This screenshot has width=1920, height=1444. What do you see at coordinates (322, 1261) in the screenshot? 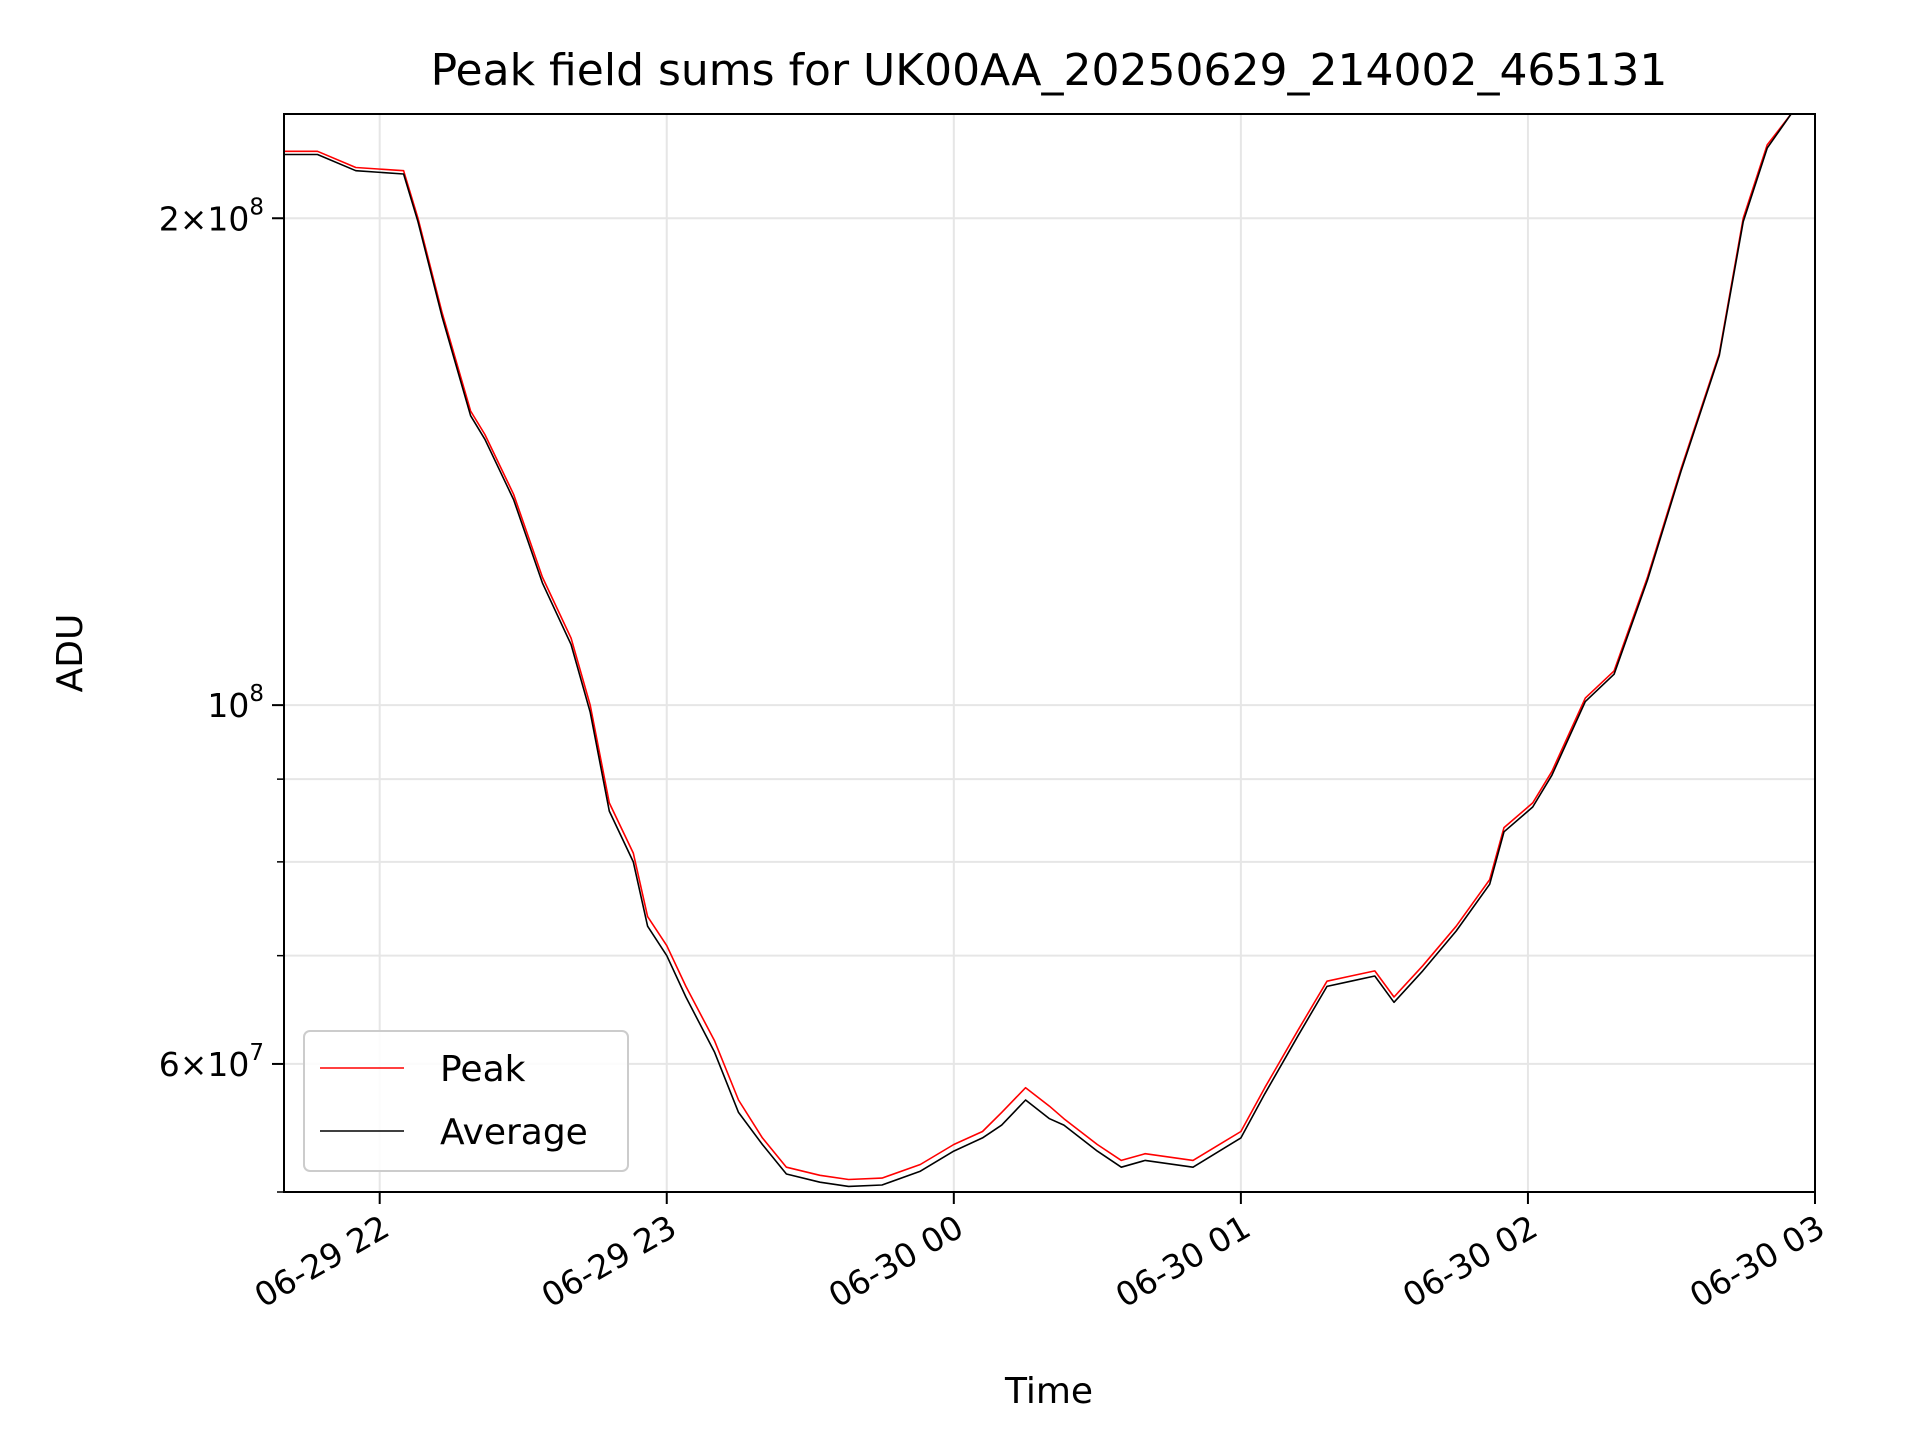
I see `x-tick-label: 06-29 22` at bounding box center [322, 1261].